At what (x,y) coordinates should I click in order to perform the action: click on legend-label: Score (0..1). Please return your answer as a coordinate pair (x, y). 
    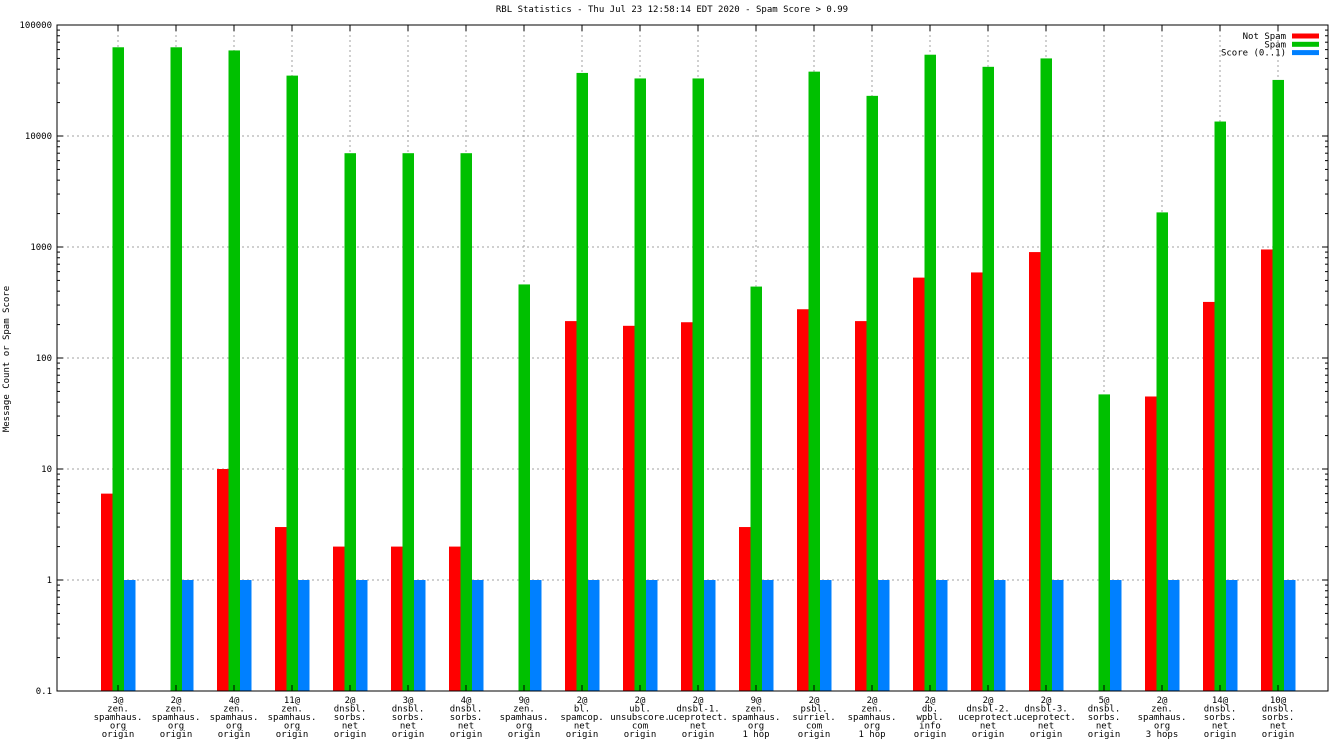
    Looking at the image, I should click on (1253, 54).